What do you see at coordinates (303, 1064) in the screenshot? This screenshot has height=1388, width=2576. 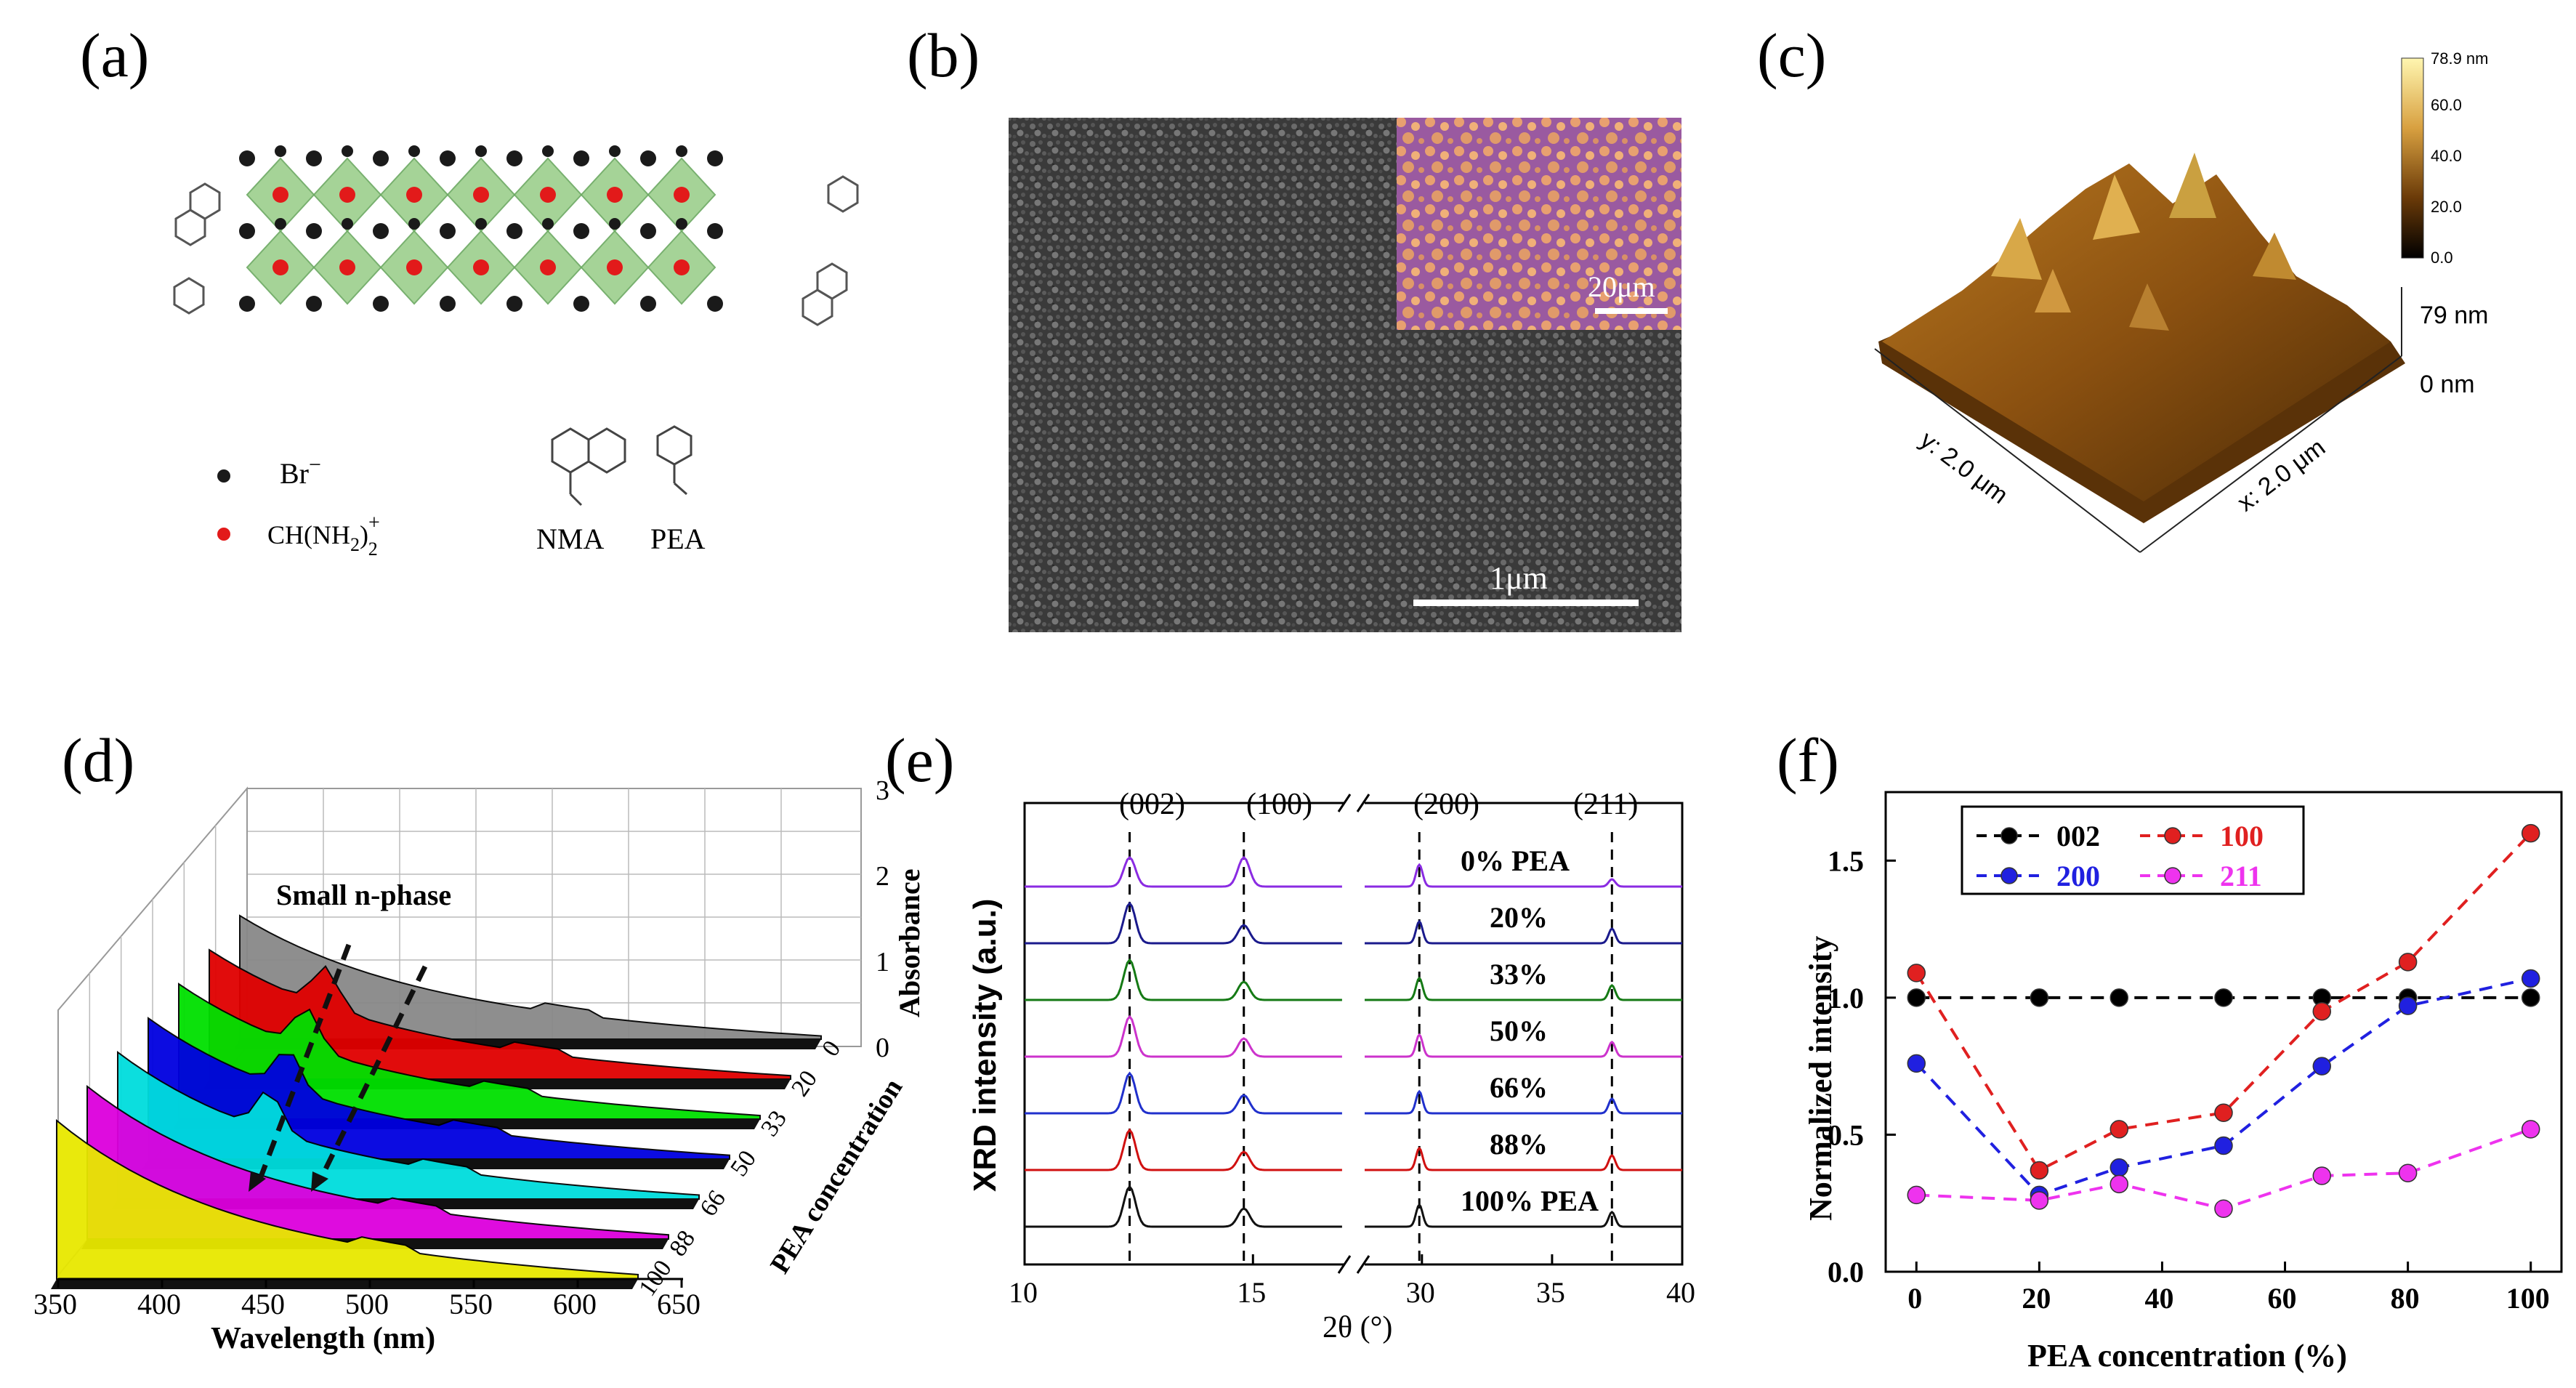 I see `dashed-arrow` at bounding box center [303, 1064].